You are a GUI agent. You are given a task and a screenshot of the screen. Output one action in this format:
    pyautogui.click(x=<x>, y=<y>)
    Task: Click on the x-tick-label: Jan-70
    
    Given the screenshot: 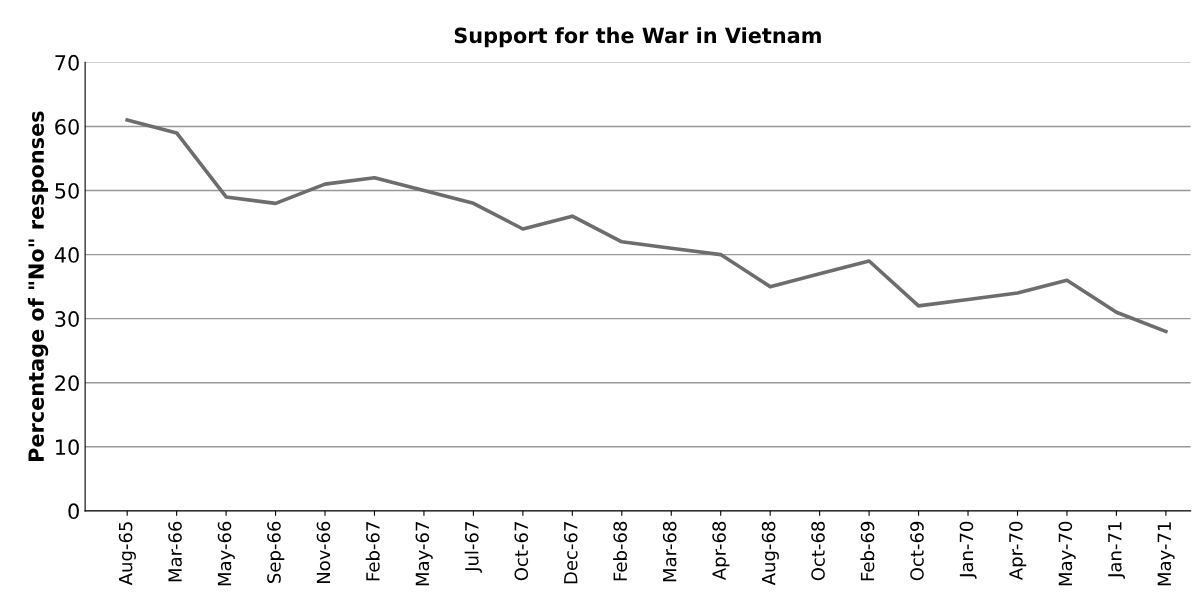 What is the action you would take?
    pyautogui.click(x=968, y=550)
    